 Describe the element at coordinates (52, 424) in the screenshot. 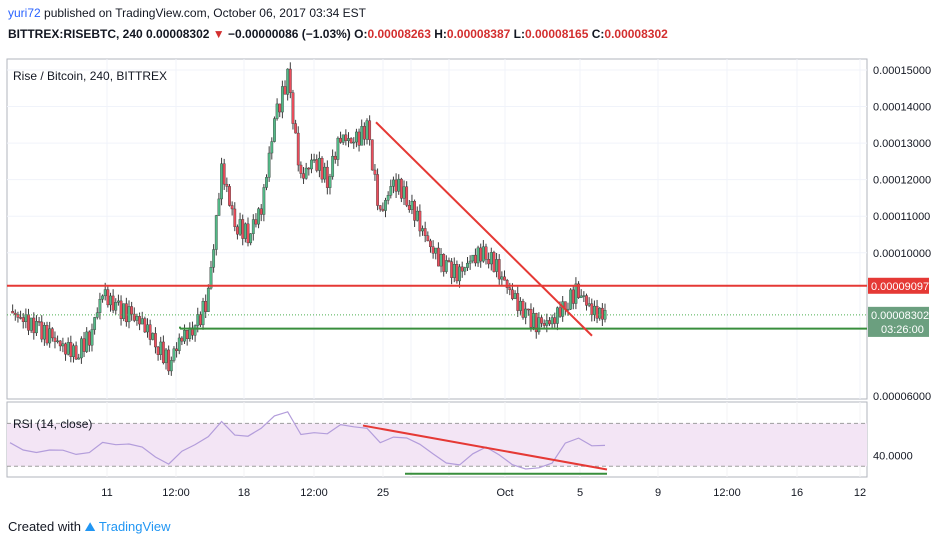

I see `rsi-title: RSI (14, close)` at that location.